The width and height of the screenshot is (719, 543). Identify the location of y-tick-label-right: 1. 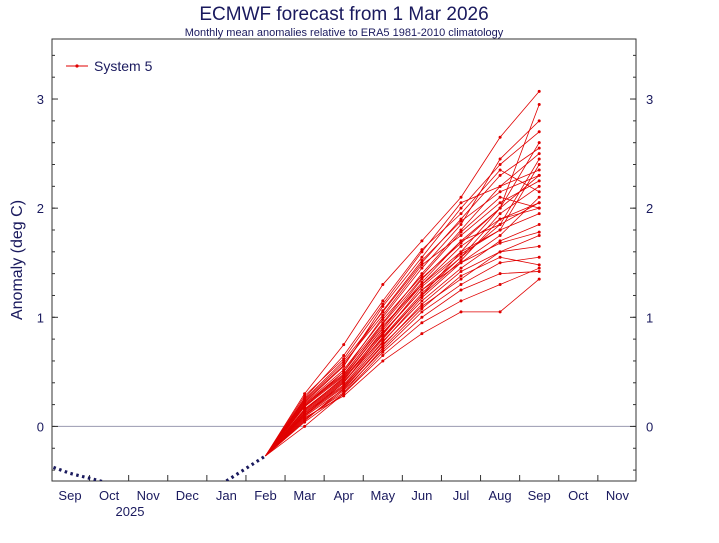
(649, 317).